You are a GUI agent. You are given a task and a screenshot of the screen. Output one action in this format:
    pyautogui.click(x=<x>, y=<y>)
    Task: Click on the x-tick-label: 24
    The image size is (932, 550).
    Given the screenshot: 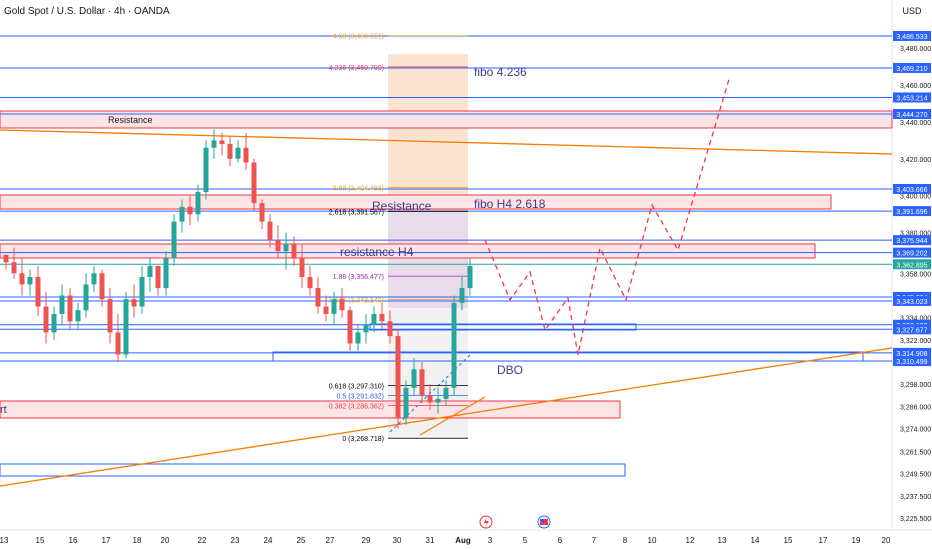 What is the action you would take?
    pyautogui.click(x=268, y=540)
    